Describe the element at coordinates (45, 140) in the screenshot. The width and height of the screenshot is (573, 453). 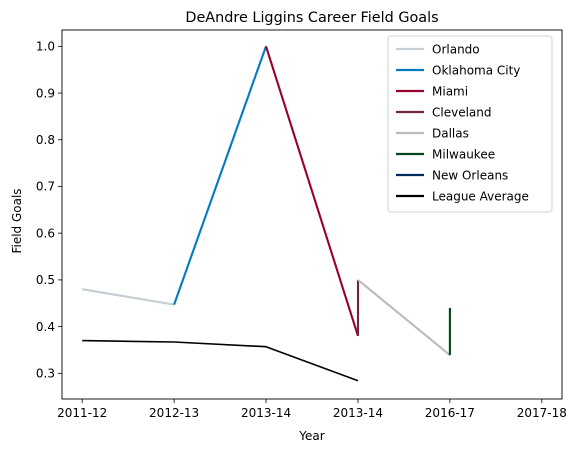
I see `y-tick-label: 0.8` at that location.